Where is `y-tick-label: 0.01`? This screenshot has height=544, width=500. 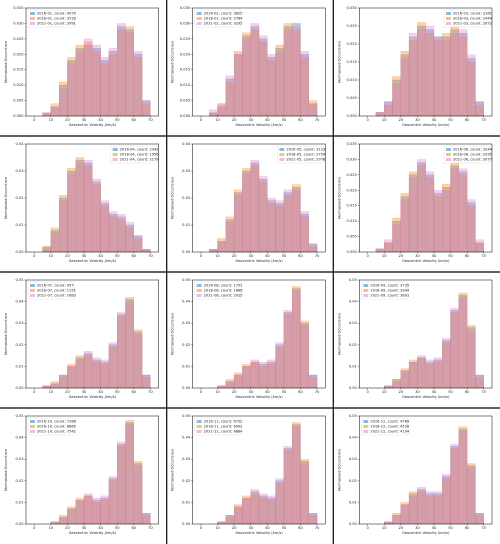
y-tick-label: 0.01 is located at coordinates (186, 502).